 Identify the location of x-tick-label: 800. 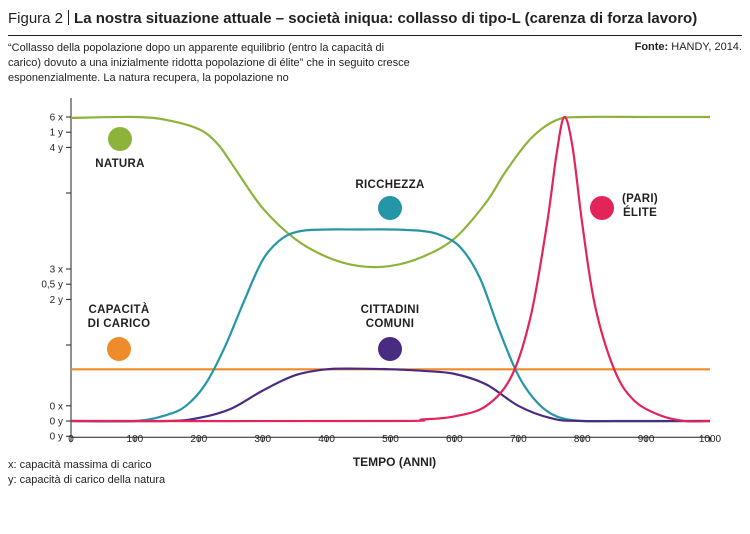
(582, 439).